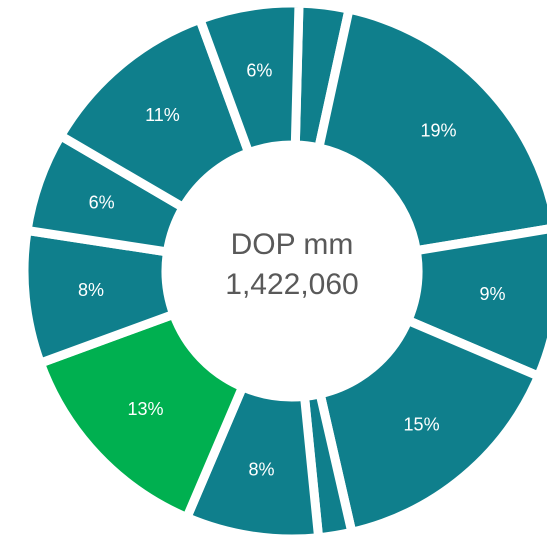 This screenshot has width=547, height=537. I want to click on segment-label: 13%, so click(145, 409).